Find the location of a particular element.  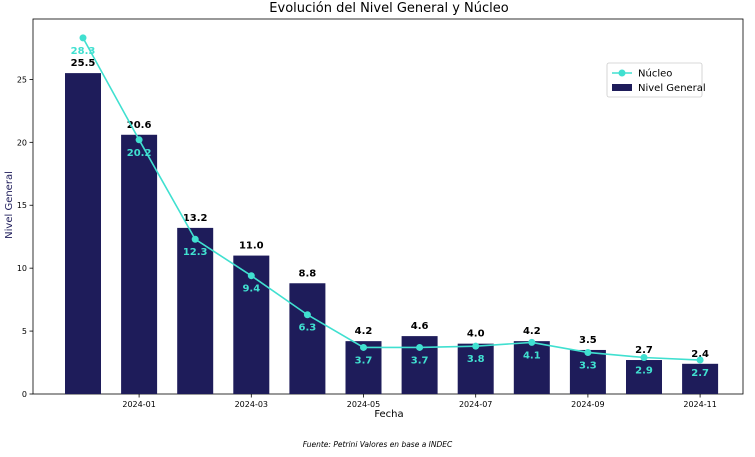

y-tick-label: 25 is located at coordinates (22, 79).